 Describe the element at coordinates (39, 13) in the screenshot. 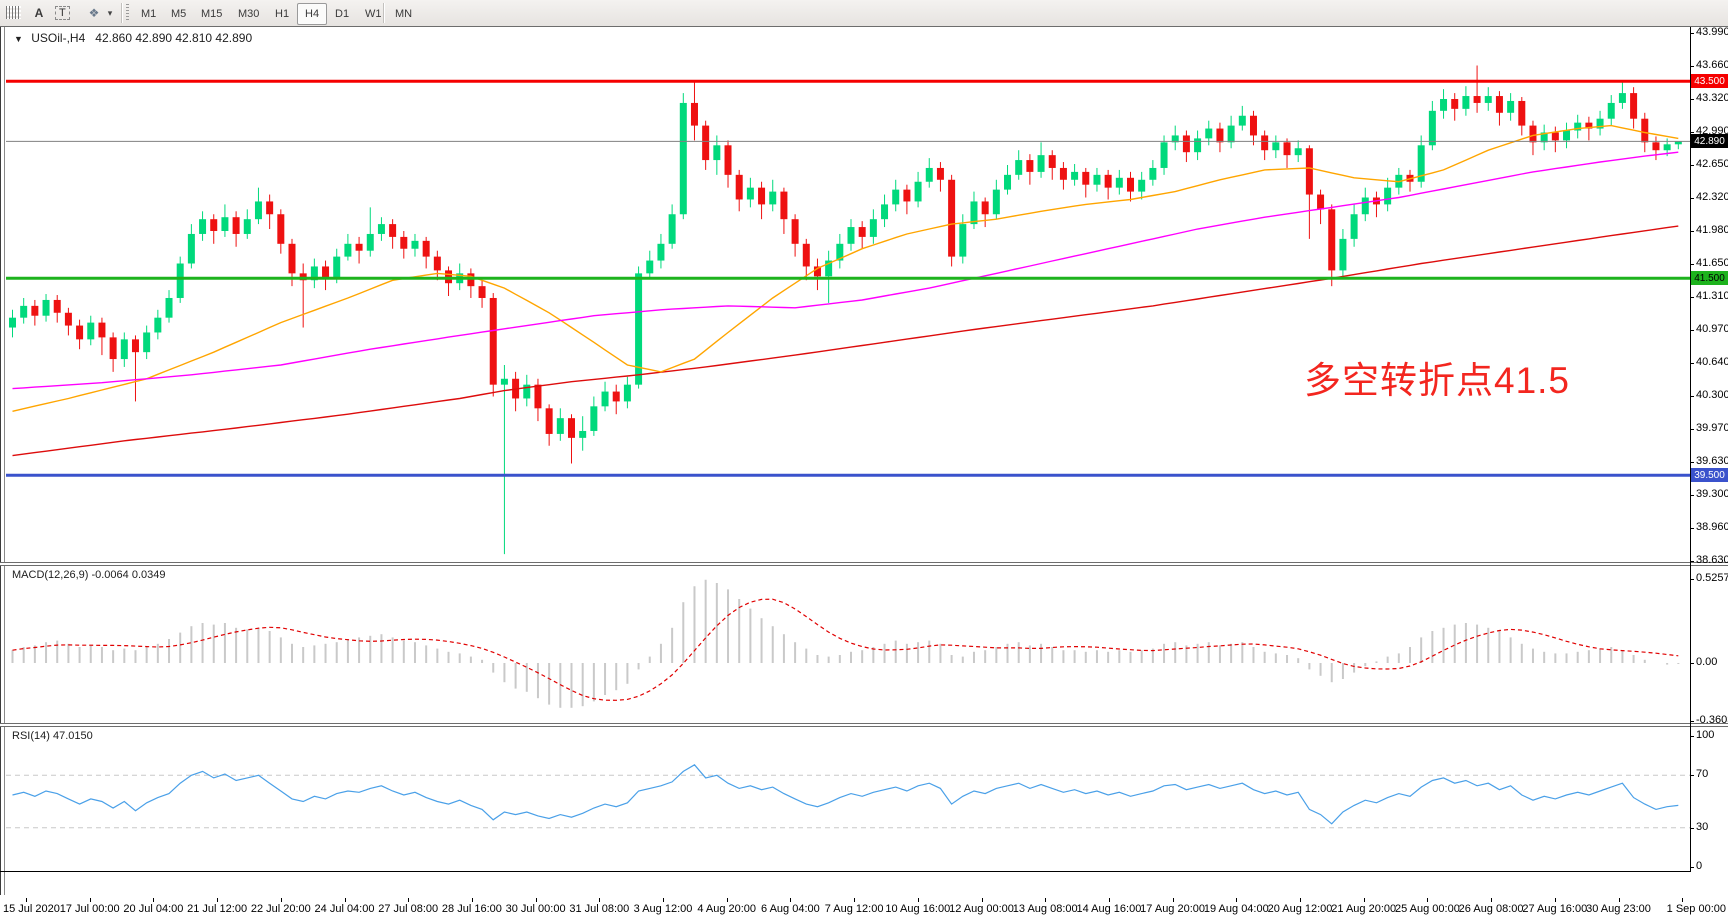

I see `font-tool-button: A` at that location.